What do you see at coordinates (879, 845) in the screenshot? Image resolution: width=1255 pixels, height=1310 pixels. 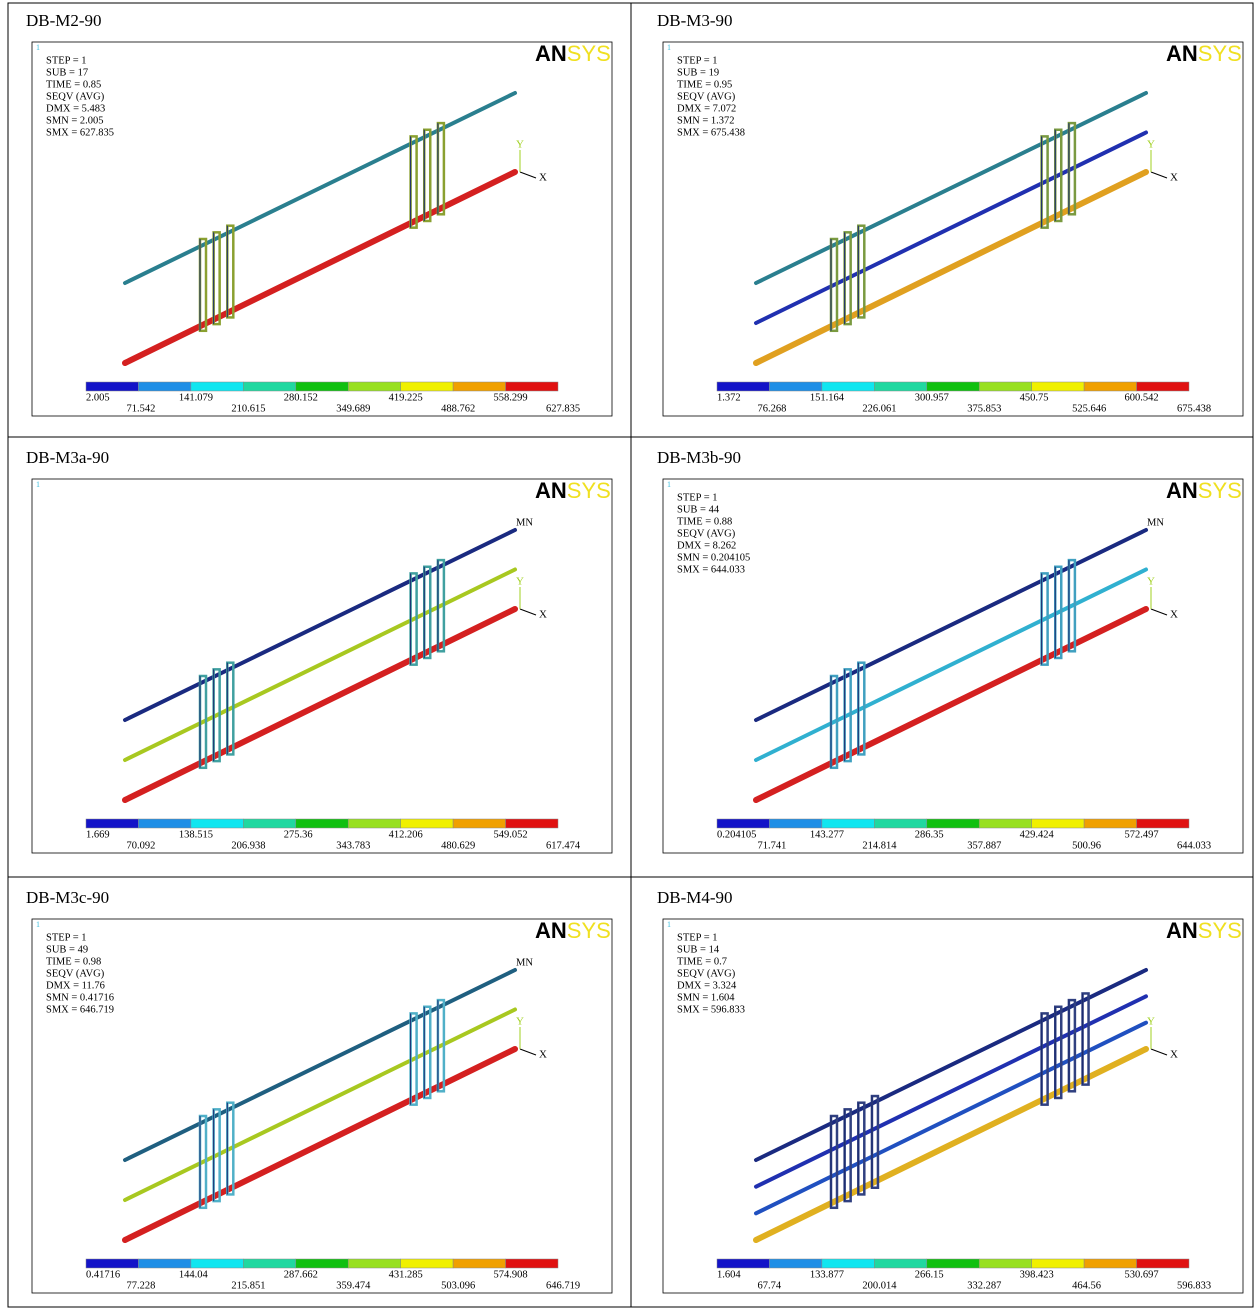 I see `legend-label: 214.814` at bounding box center [879, 845].